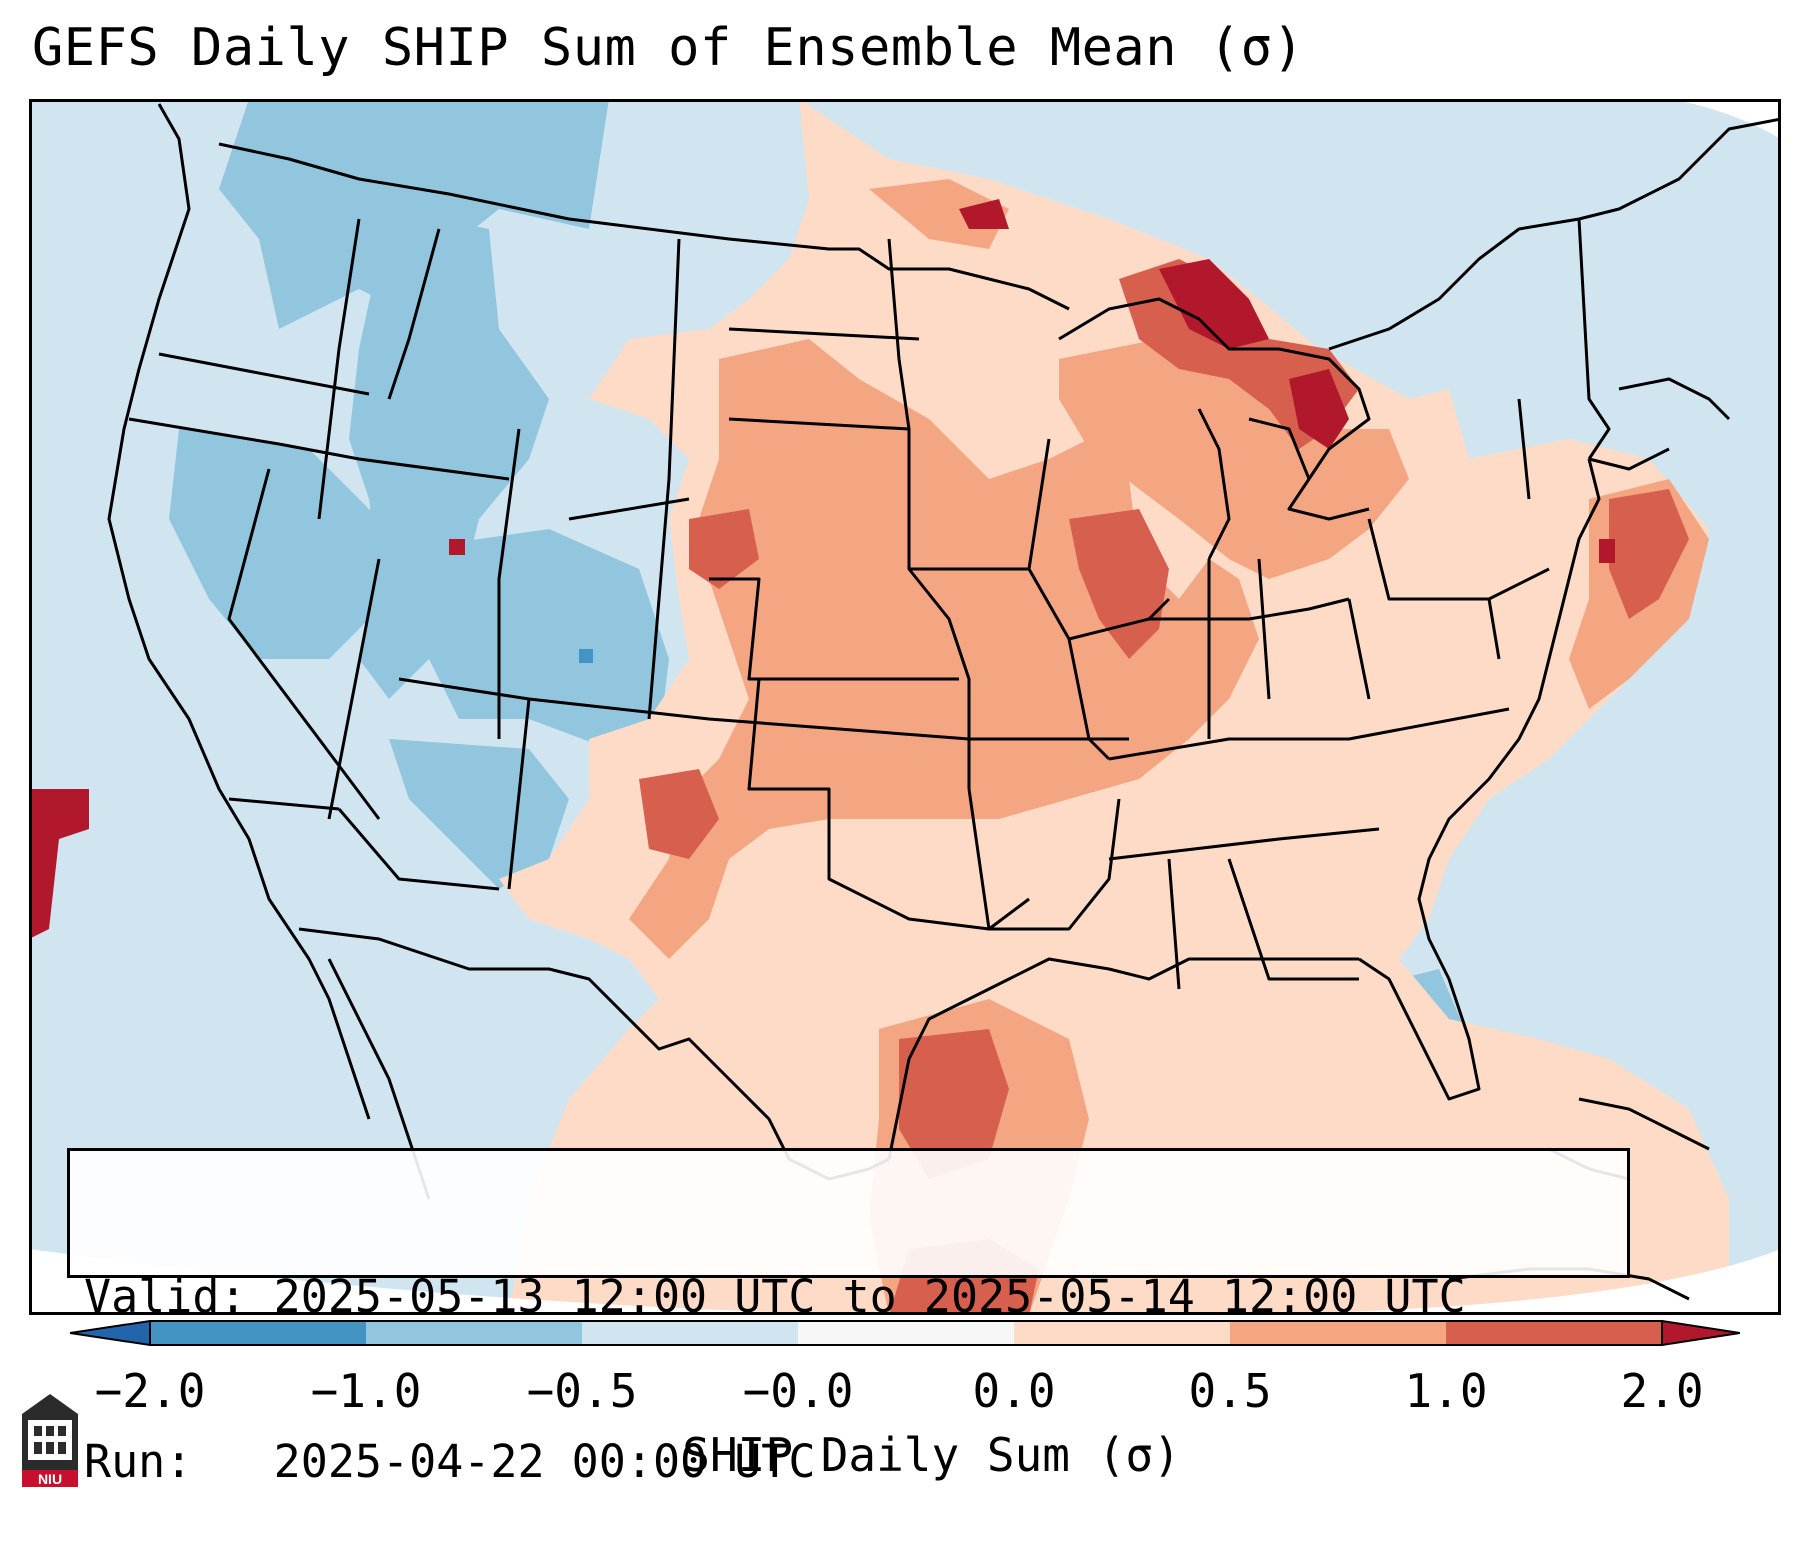  What do you see at coordinates (1662, 1391) in the screenshot?
I see `colorbar-tick-label: 2.0` at bounding box center [1662, 1391].